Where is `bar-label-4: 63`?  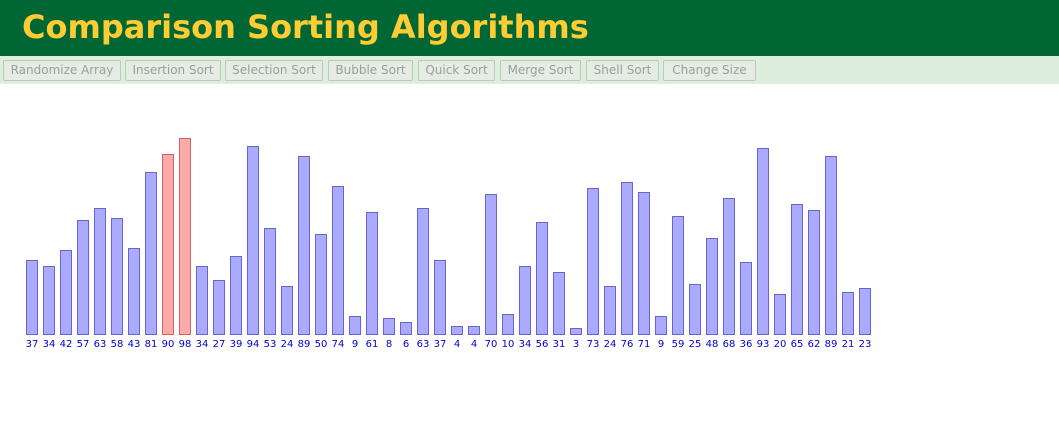
bar-label-4: 63 is located at coordinates (100, 344).